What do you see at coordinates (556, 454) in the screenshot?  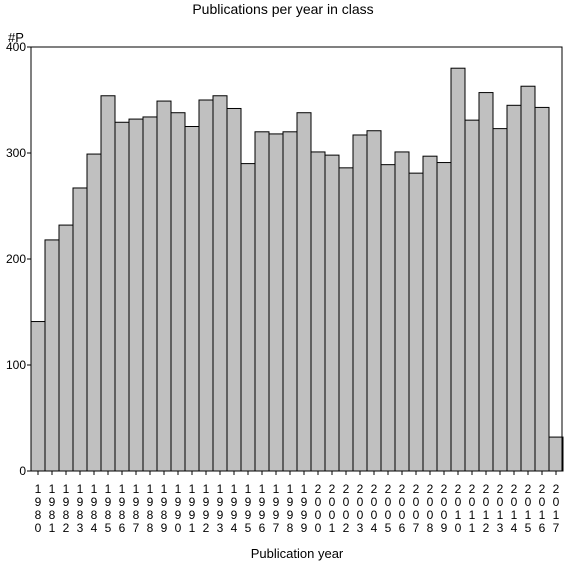 I see `bar-2017` at bounding box center [556, 454].